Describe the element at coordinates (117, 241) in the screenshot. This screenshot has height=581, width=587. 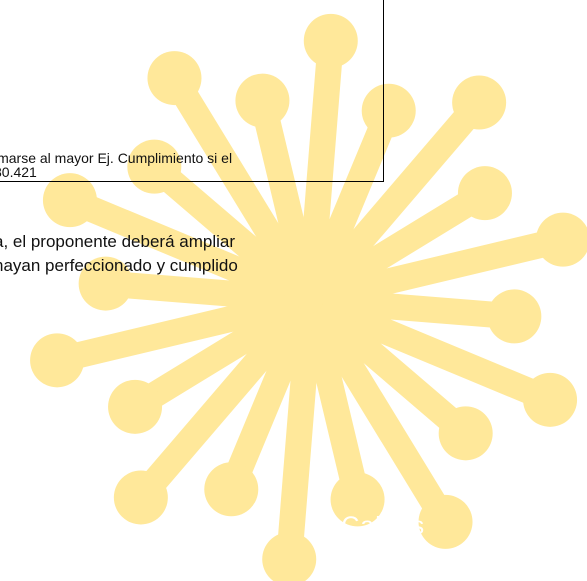
I see `paragraph-text: a, el proponente deberá ampliar` at that location.